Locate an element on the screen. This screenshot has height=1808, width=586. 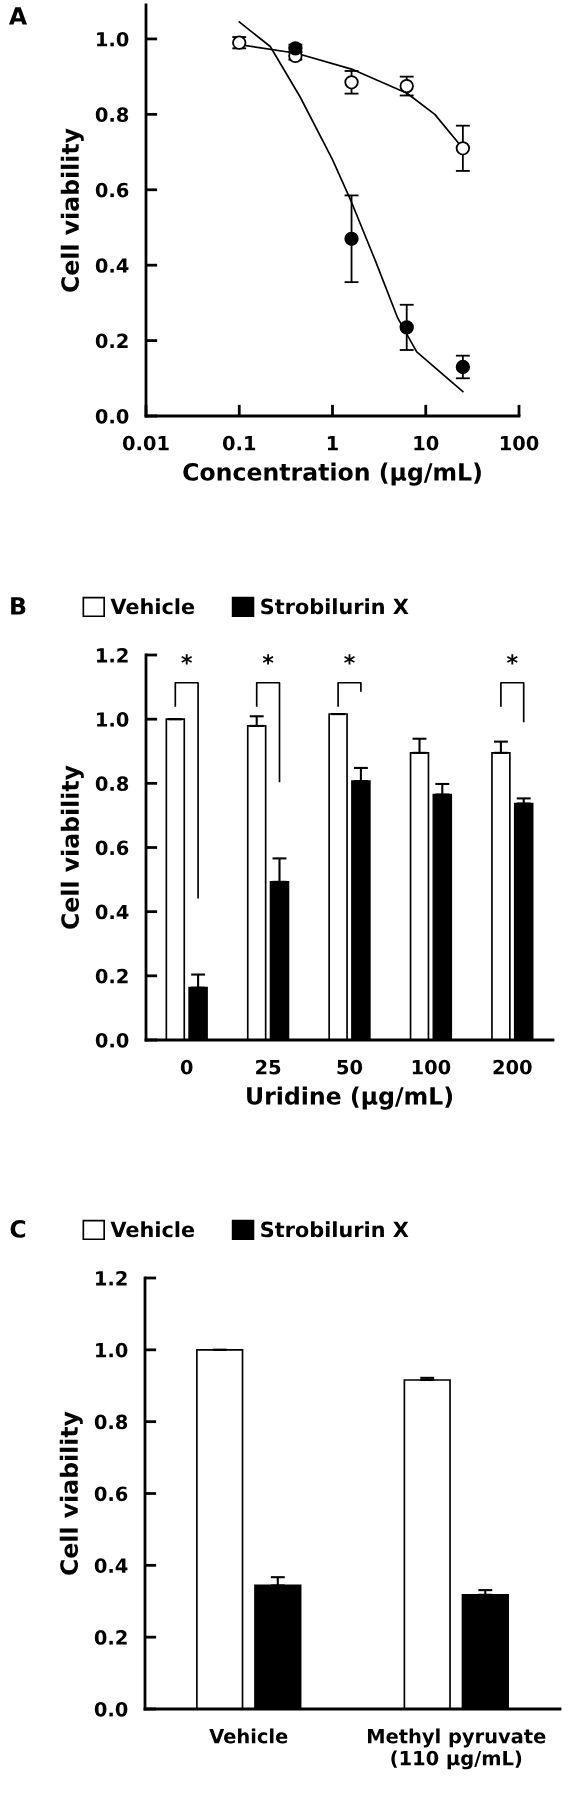
x-tick-label: 50 is located at coordinates (350, 1067).